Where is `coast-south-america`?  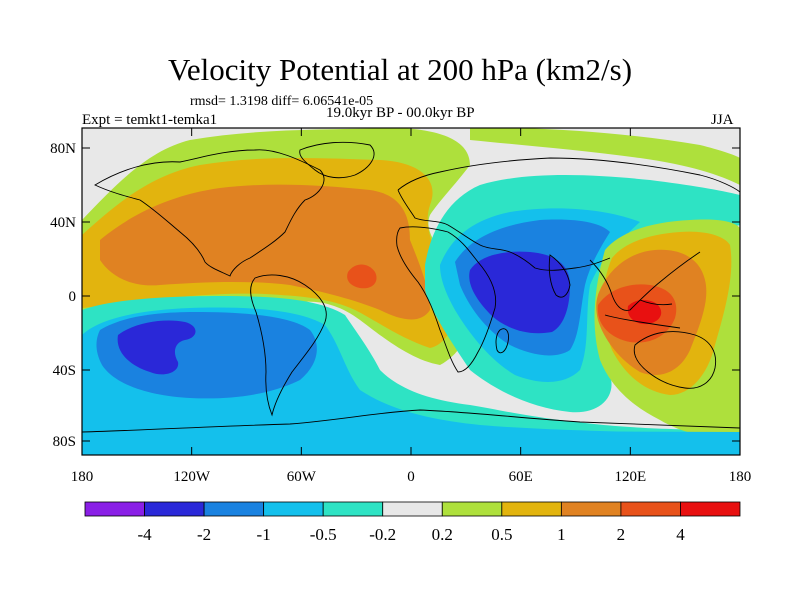 coast-south-america is located at coordinates (288, 345).